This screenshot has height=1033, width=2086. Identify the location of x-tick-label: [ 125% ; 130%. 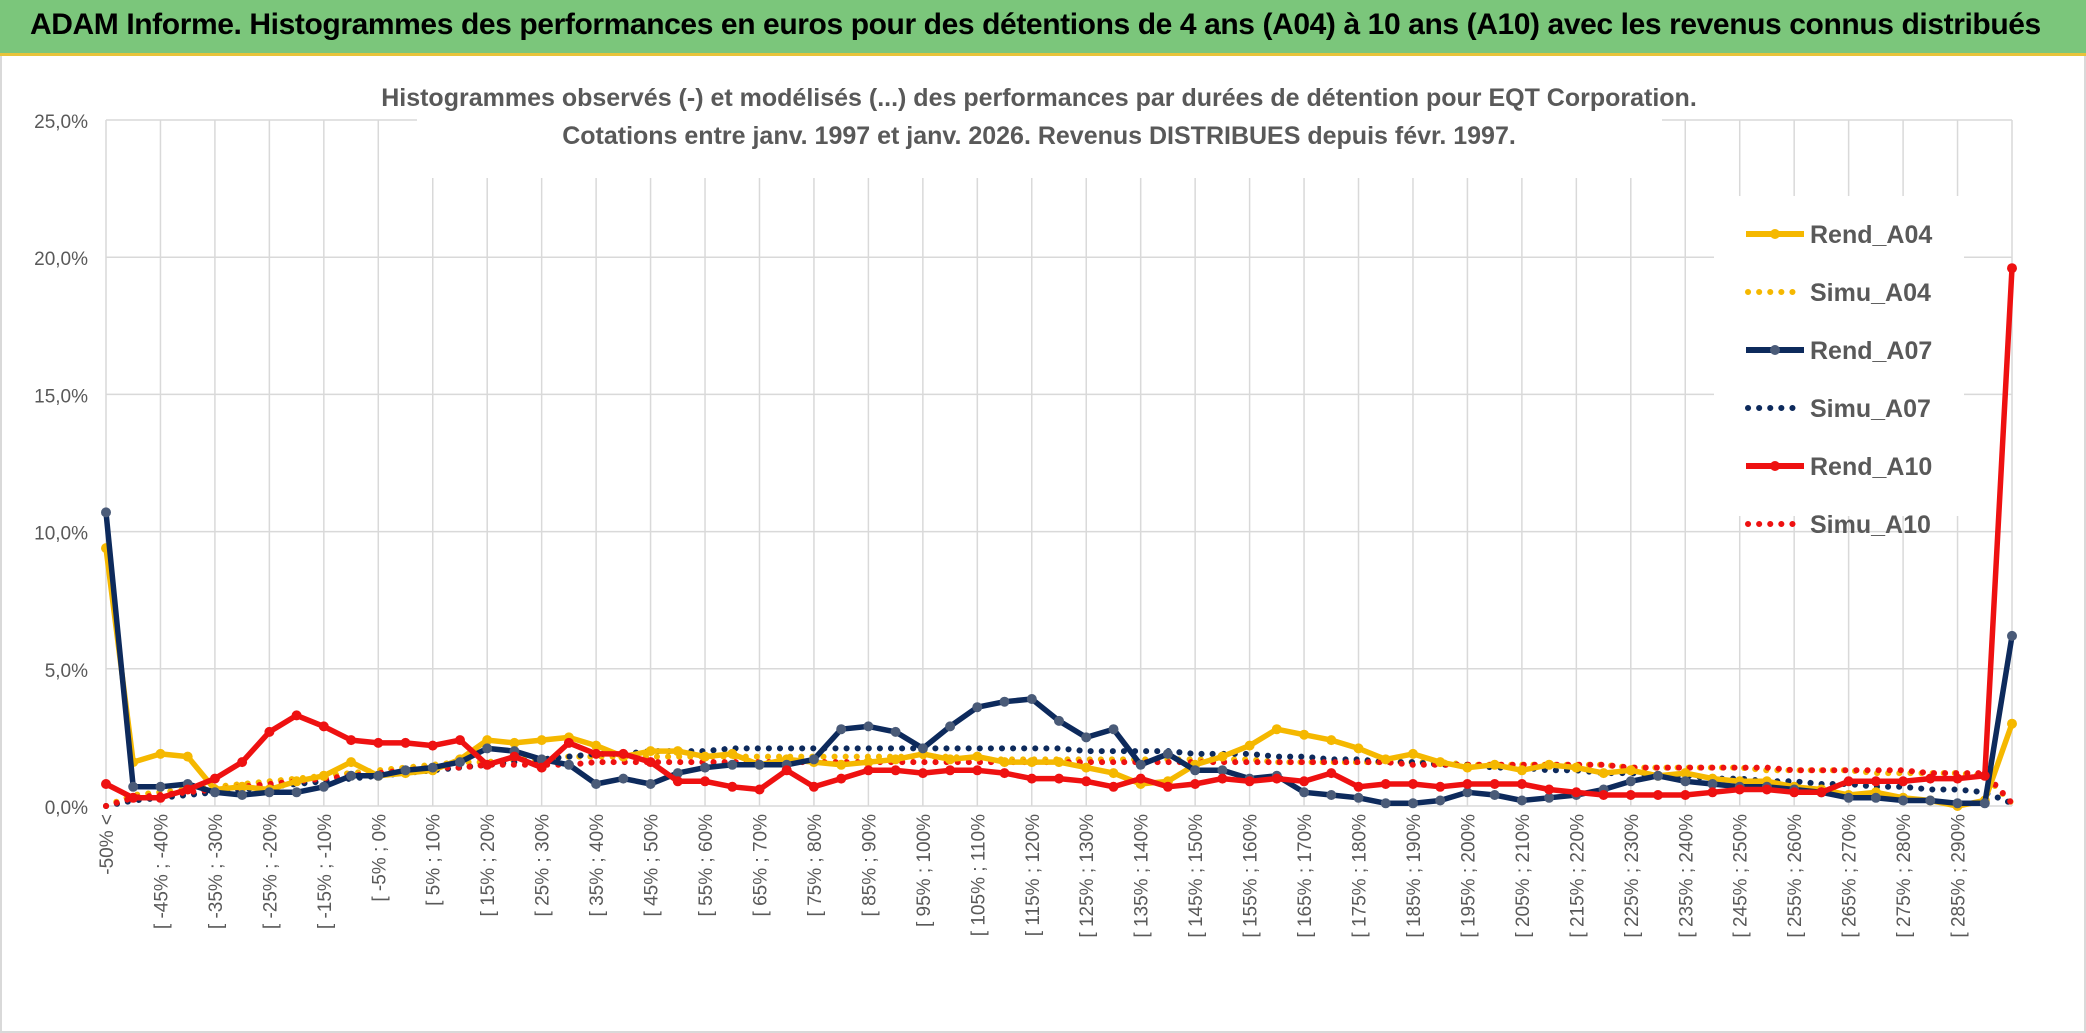
(1087, 876).